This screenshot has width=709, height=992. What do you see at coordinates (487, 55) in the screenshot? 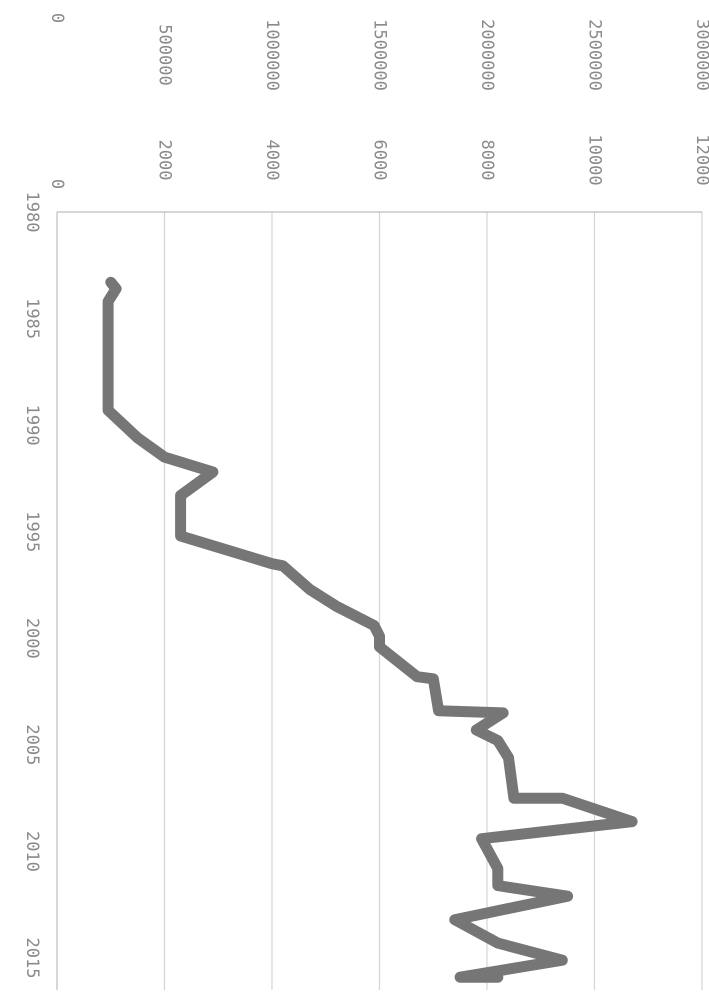
I see `y-tick-outer-2000000: 2000000` at bounding box center [487, 55].